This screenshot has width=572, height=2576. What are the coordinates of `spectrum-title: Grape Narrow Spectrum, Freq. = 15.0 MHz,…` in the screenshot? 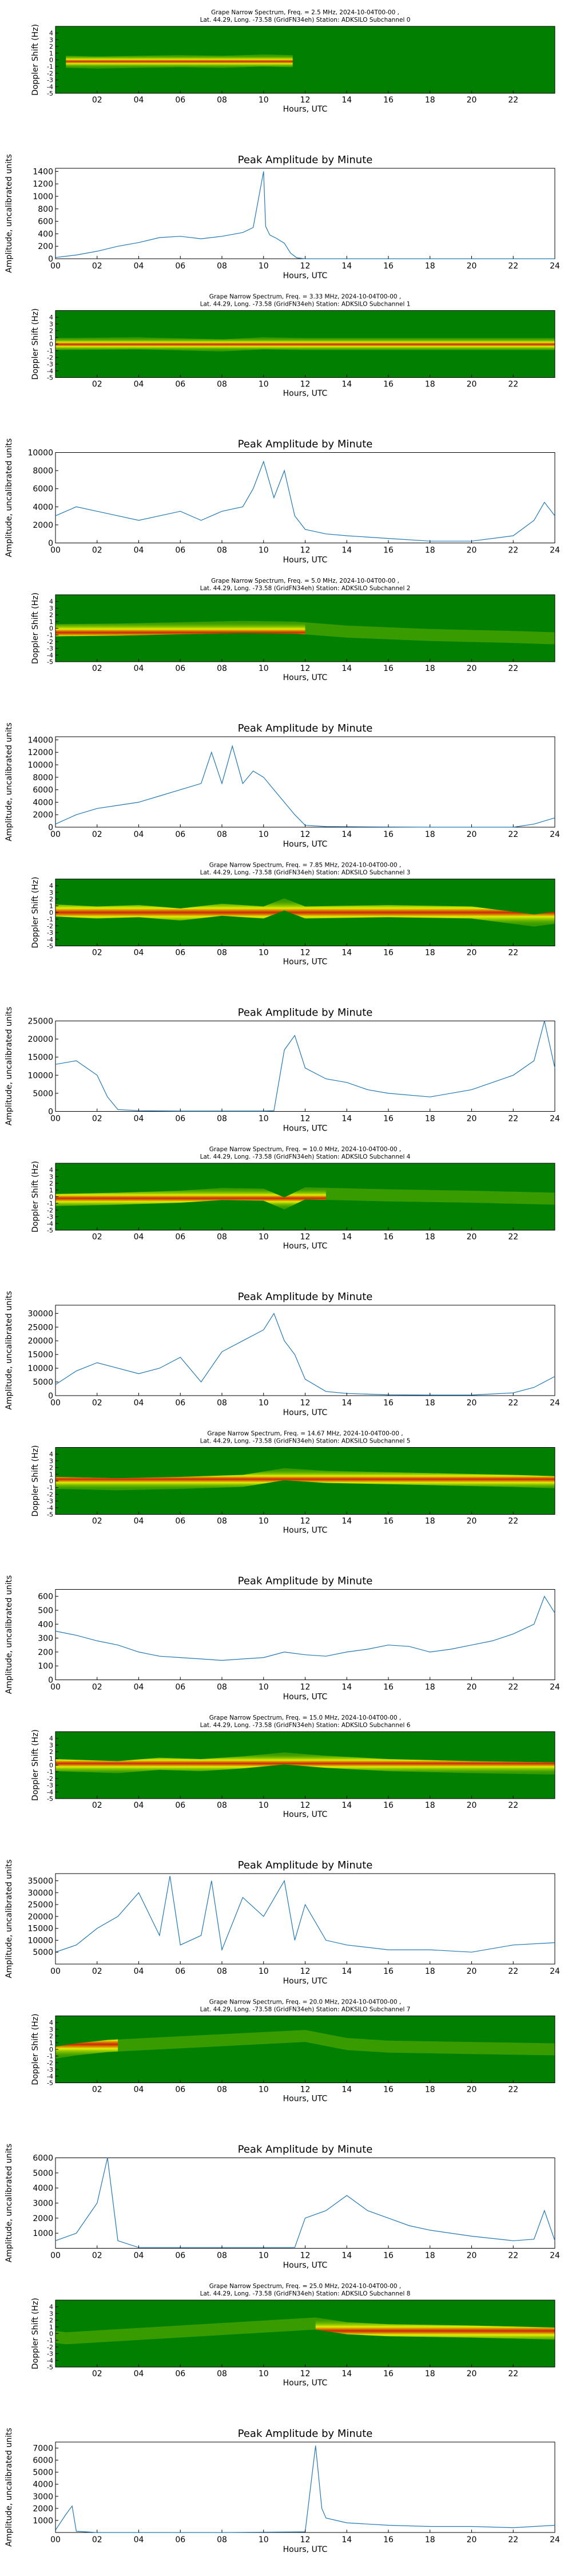 It's located at (305, 1717).